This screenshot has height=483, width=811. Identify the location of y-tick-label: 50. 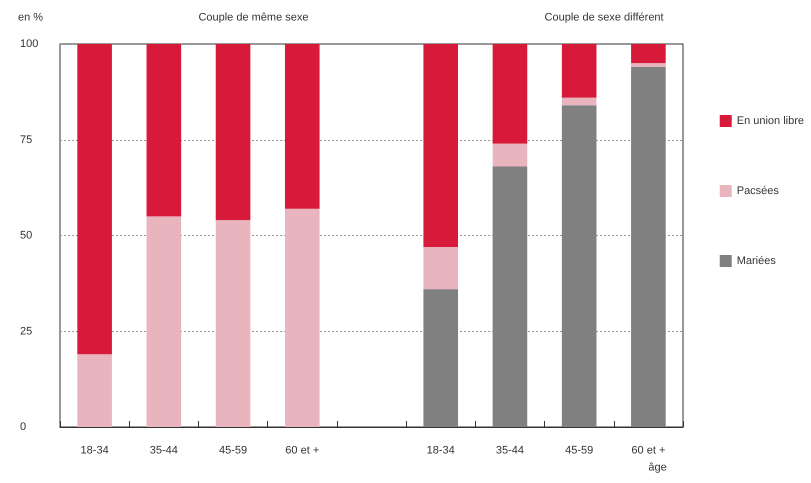
(26, 236).